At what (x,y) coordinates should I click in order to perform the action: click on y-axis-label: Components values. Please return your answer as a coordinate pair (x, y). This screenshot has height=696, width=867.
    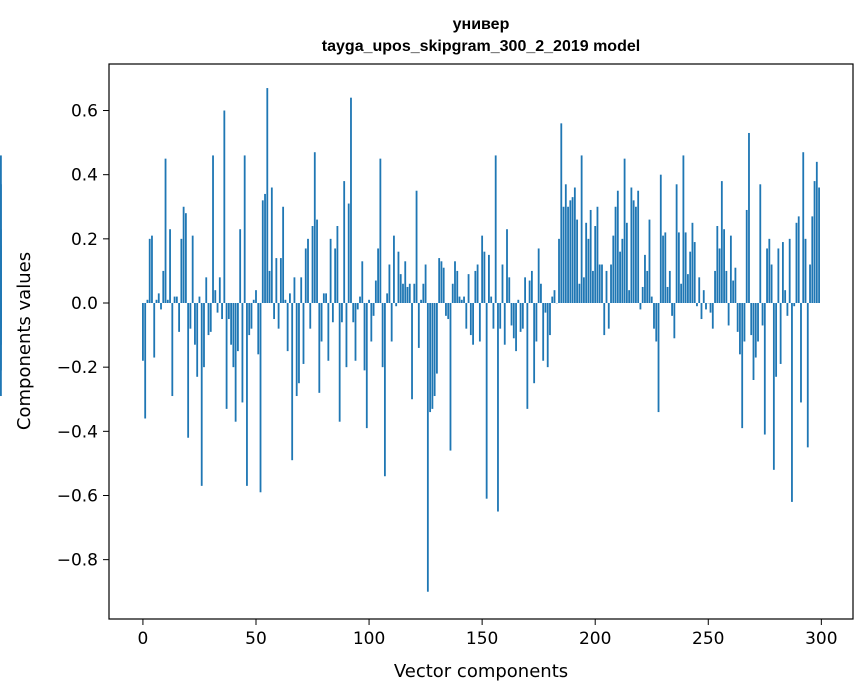
    Looking at the image, I should click on (24, 341).